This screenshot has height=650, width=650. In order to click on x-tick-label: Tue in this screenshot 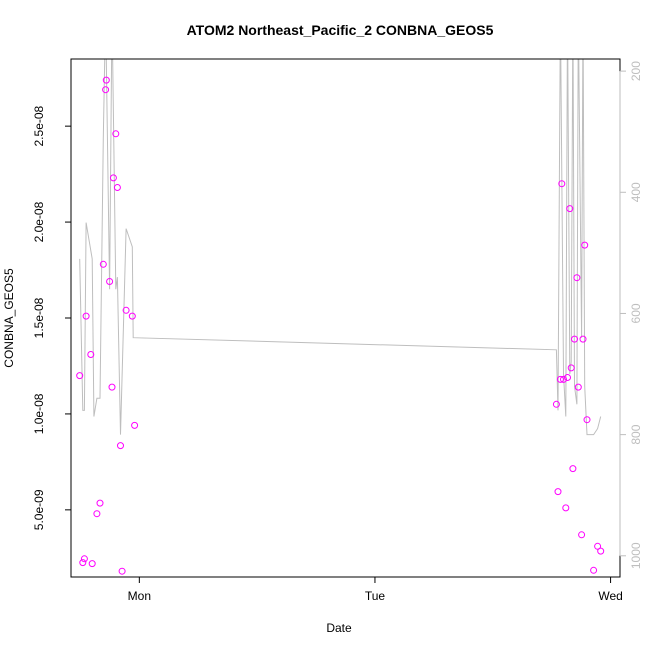, I will do `click(375, 596)`.